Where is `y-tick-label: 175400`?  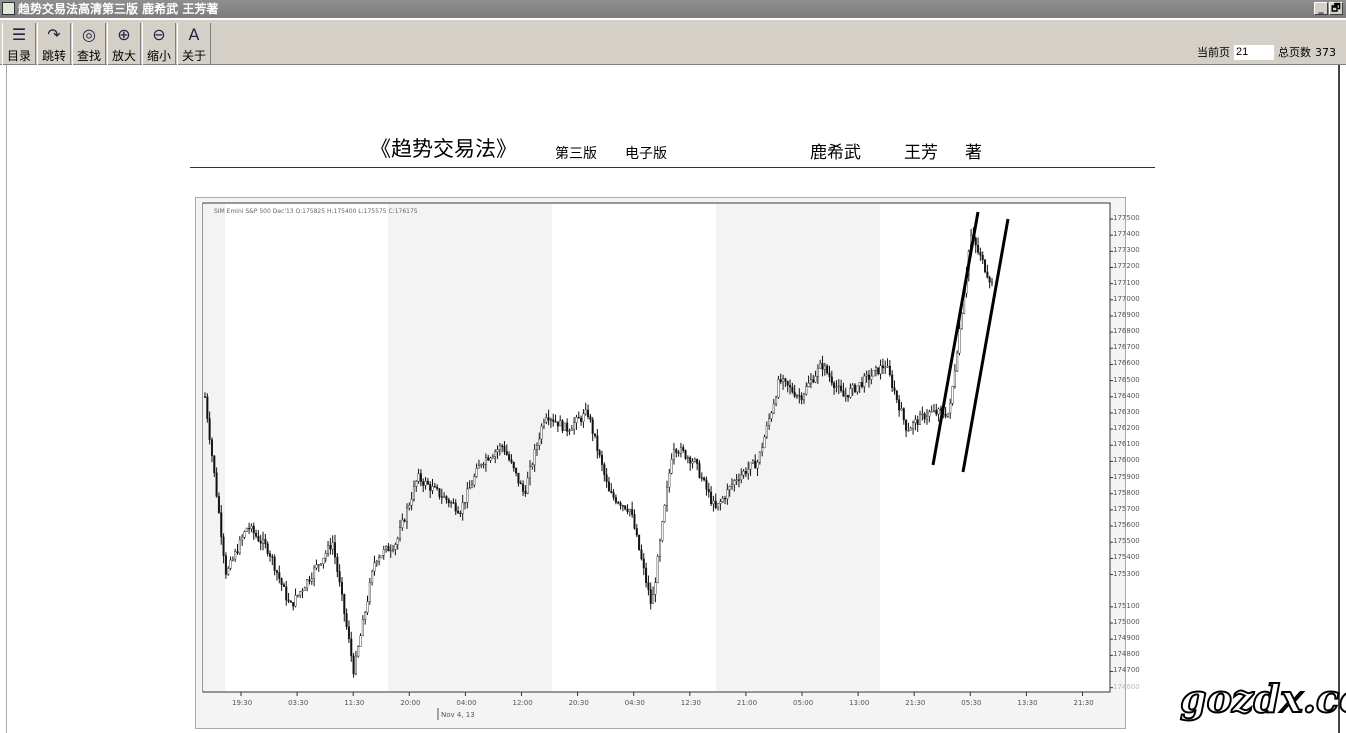 y-tick-label: 175400 is located at coordinates (1126, 557).